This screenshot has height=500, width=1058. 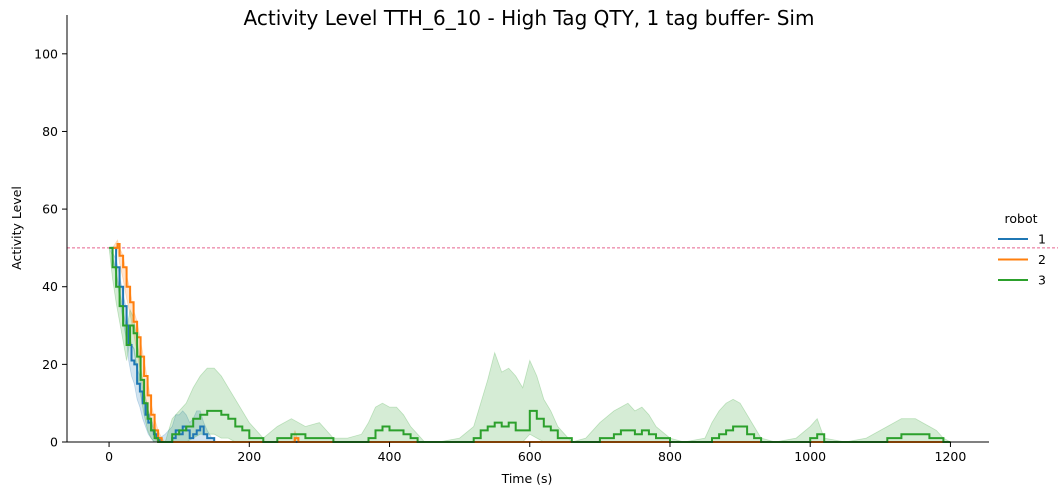 I want to click on x-tick-label: 400, so click(x=390, y=456).